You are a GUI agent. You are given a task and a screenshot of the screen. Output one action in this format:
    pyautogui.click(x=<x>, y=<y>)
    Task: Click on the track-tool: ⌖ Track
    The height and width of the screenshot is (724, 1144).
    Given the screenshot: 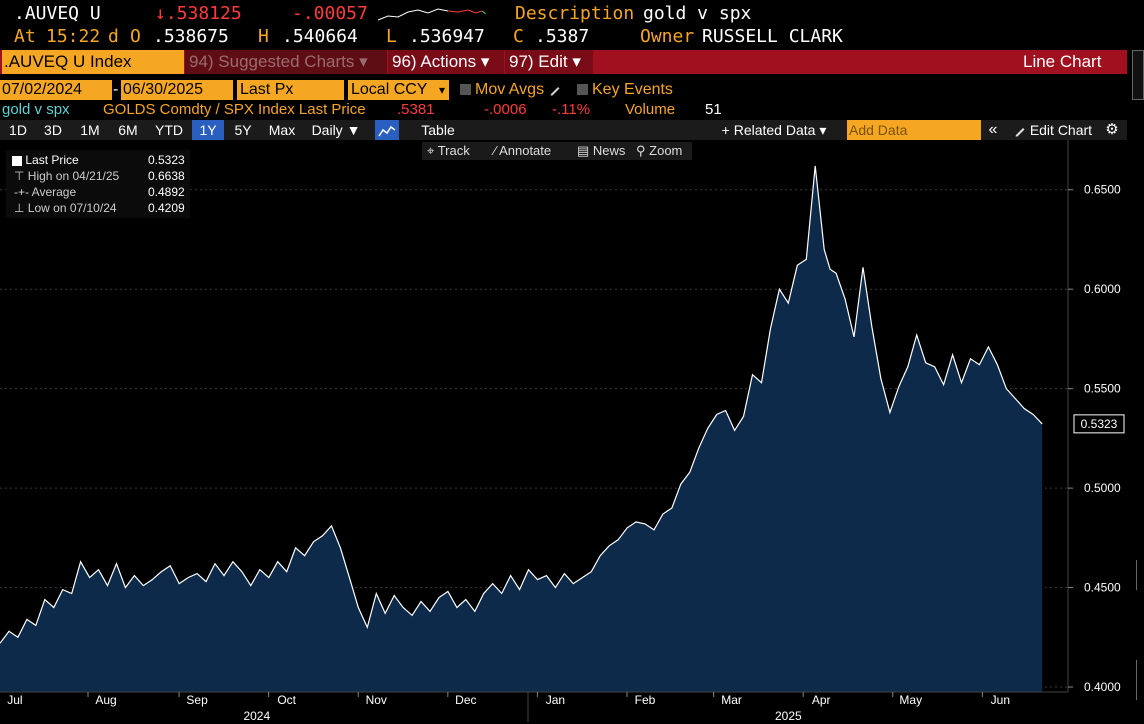 What is the action you would take?
    pyautogui.click(x=448, y=151)
    